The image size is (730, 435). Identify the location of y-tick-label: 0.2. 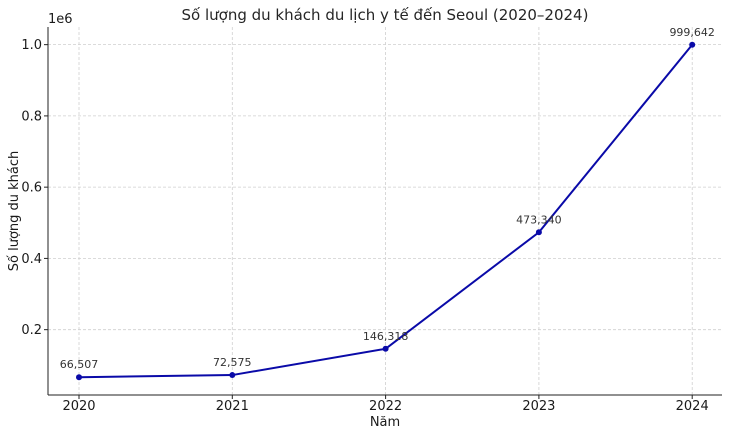
(31, 330).